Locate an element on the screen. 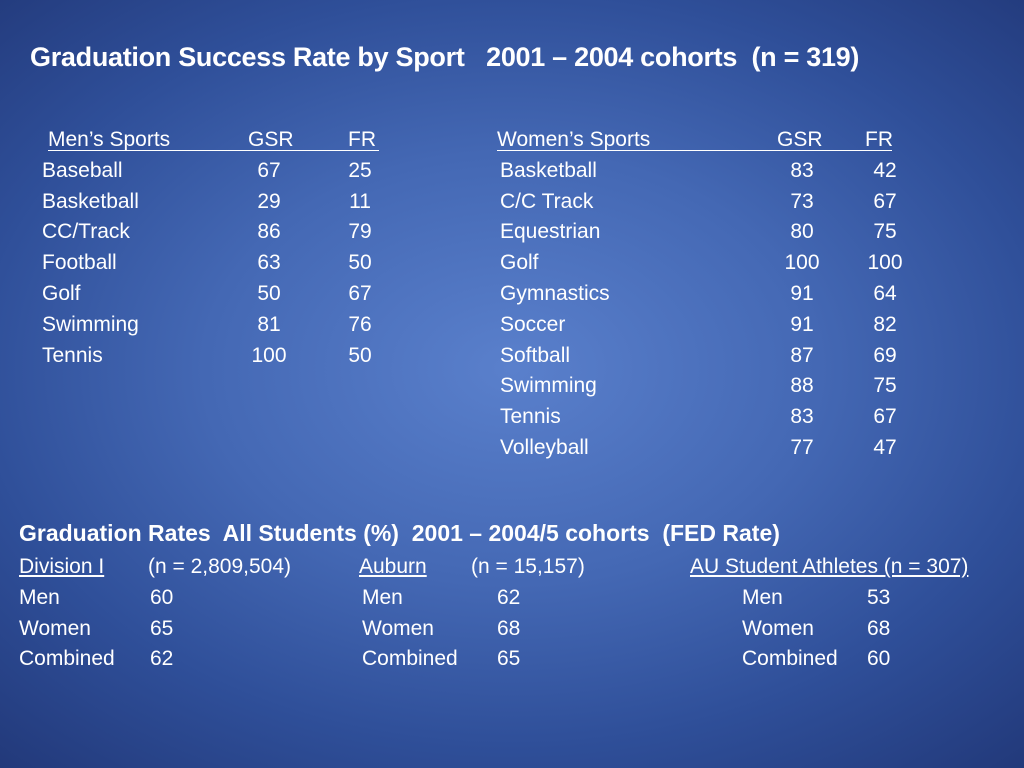 The height and width of the screenshot is (768, 1024). mens-fr: 76 is located at coordinates (360, 324).